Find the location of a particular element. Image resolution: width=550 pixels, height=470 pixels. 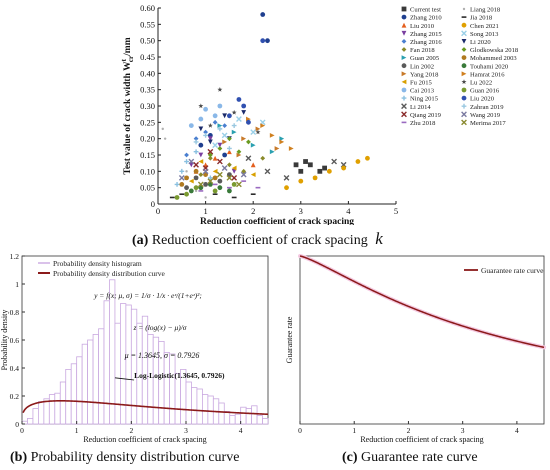

y-tick-label: 0.8 is located at coordinates (15, 312).